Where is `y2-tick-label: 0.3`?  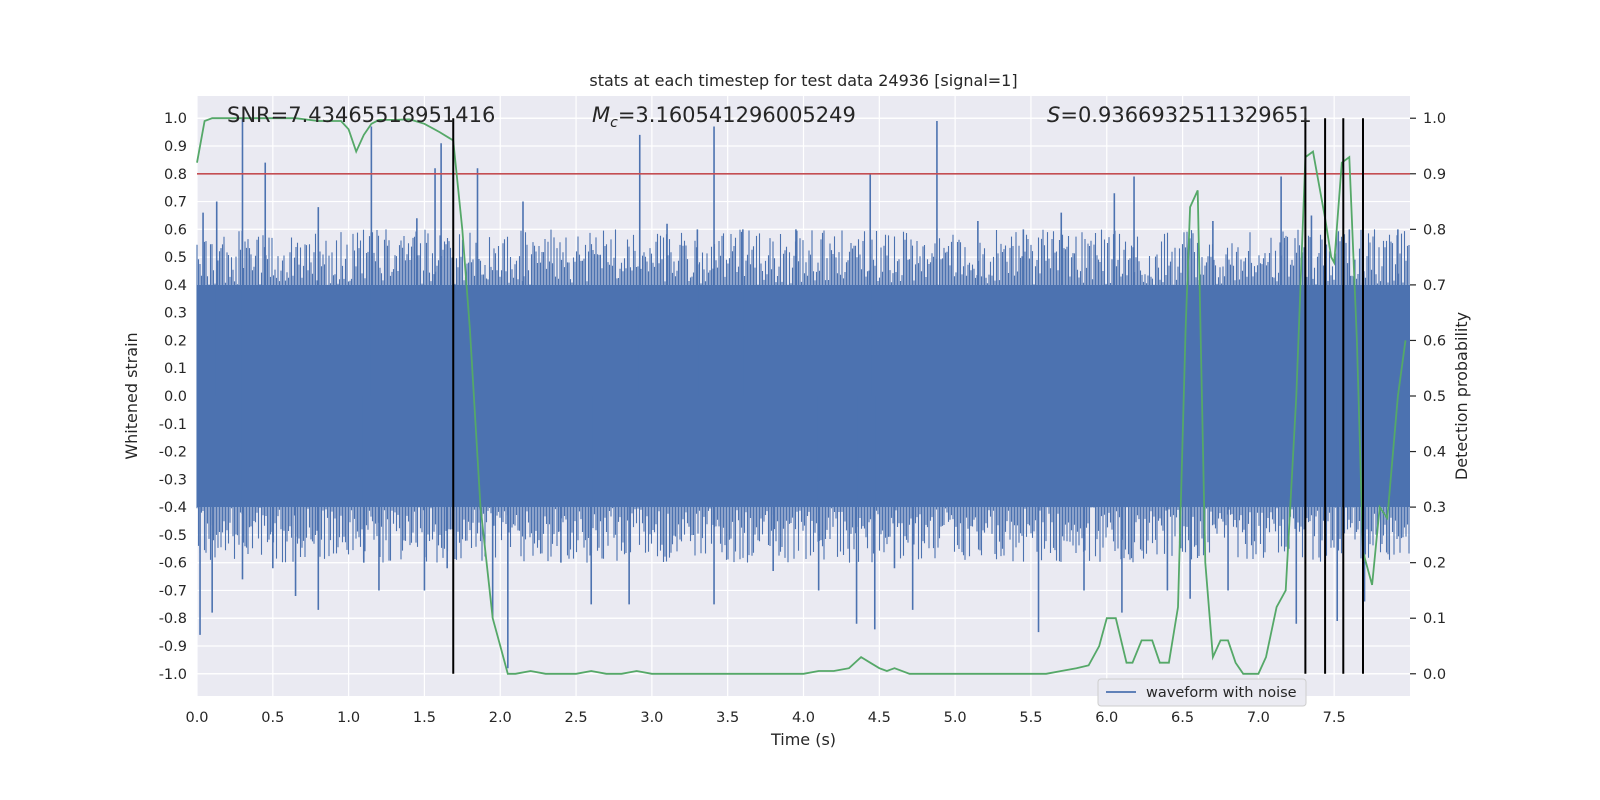 y2-tick-label: 0.3 is located at coordinates (1434, 508).